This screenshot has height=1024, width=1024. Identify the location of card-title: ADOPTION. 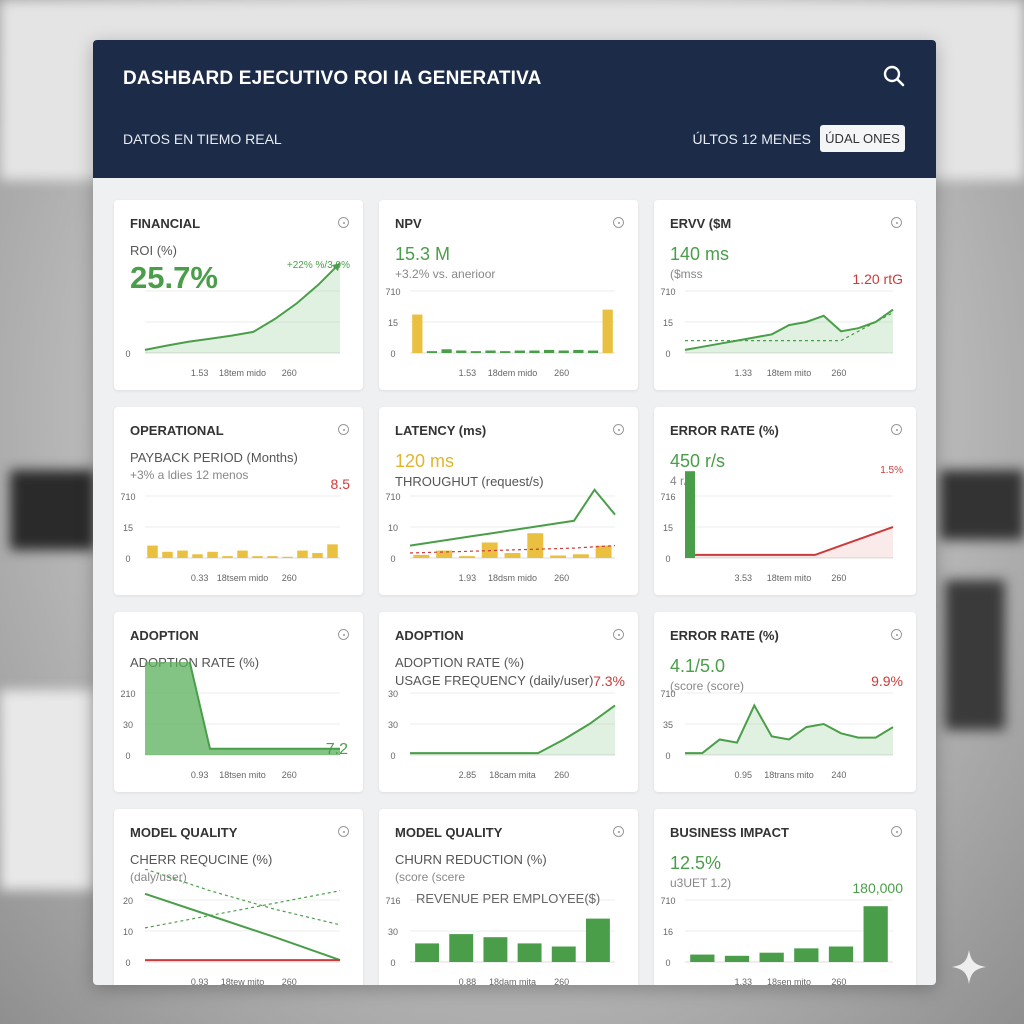
(164, 635).